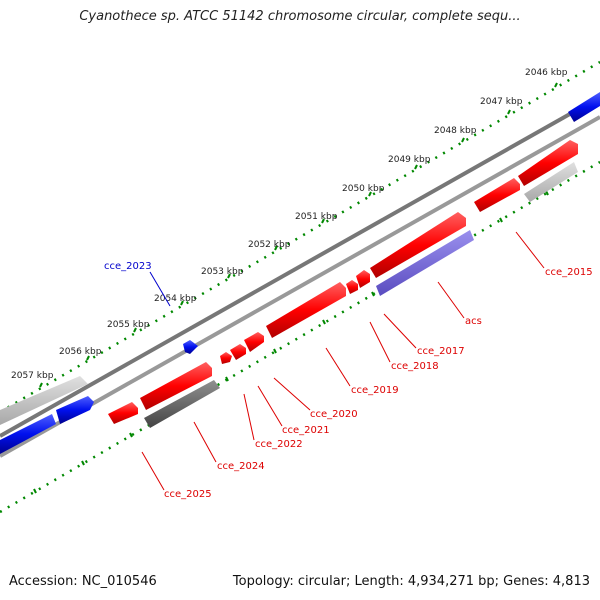 The height and width of the screenshot is (600, 600). I want to click on feature-rna-acs, so click(425, 263).